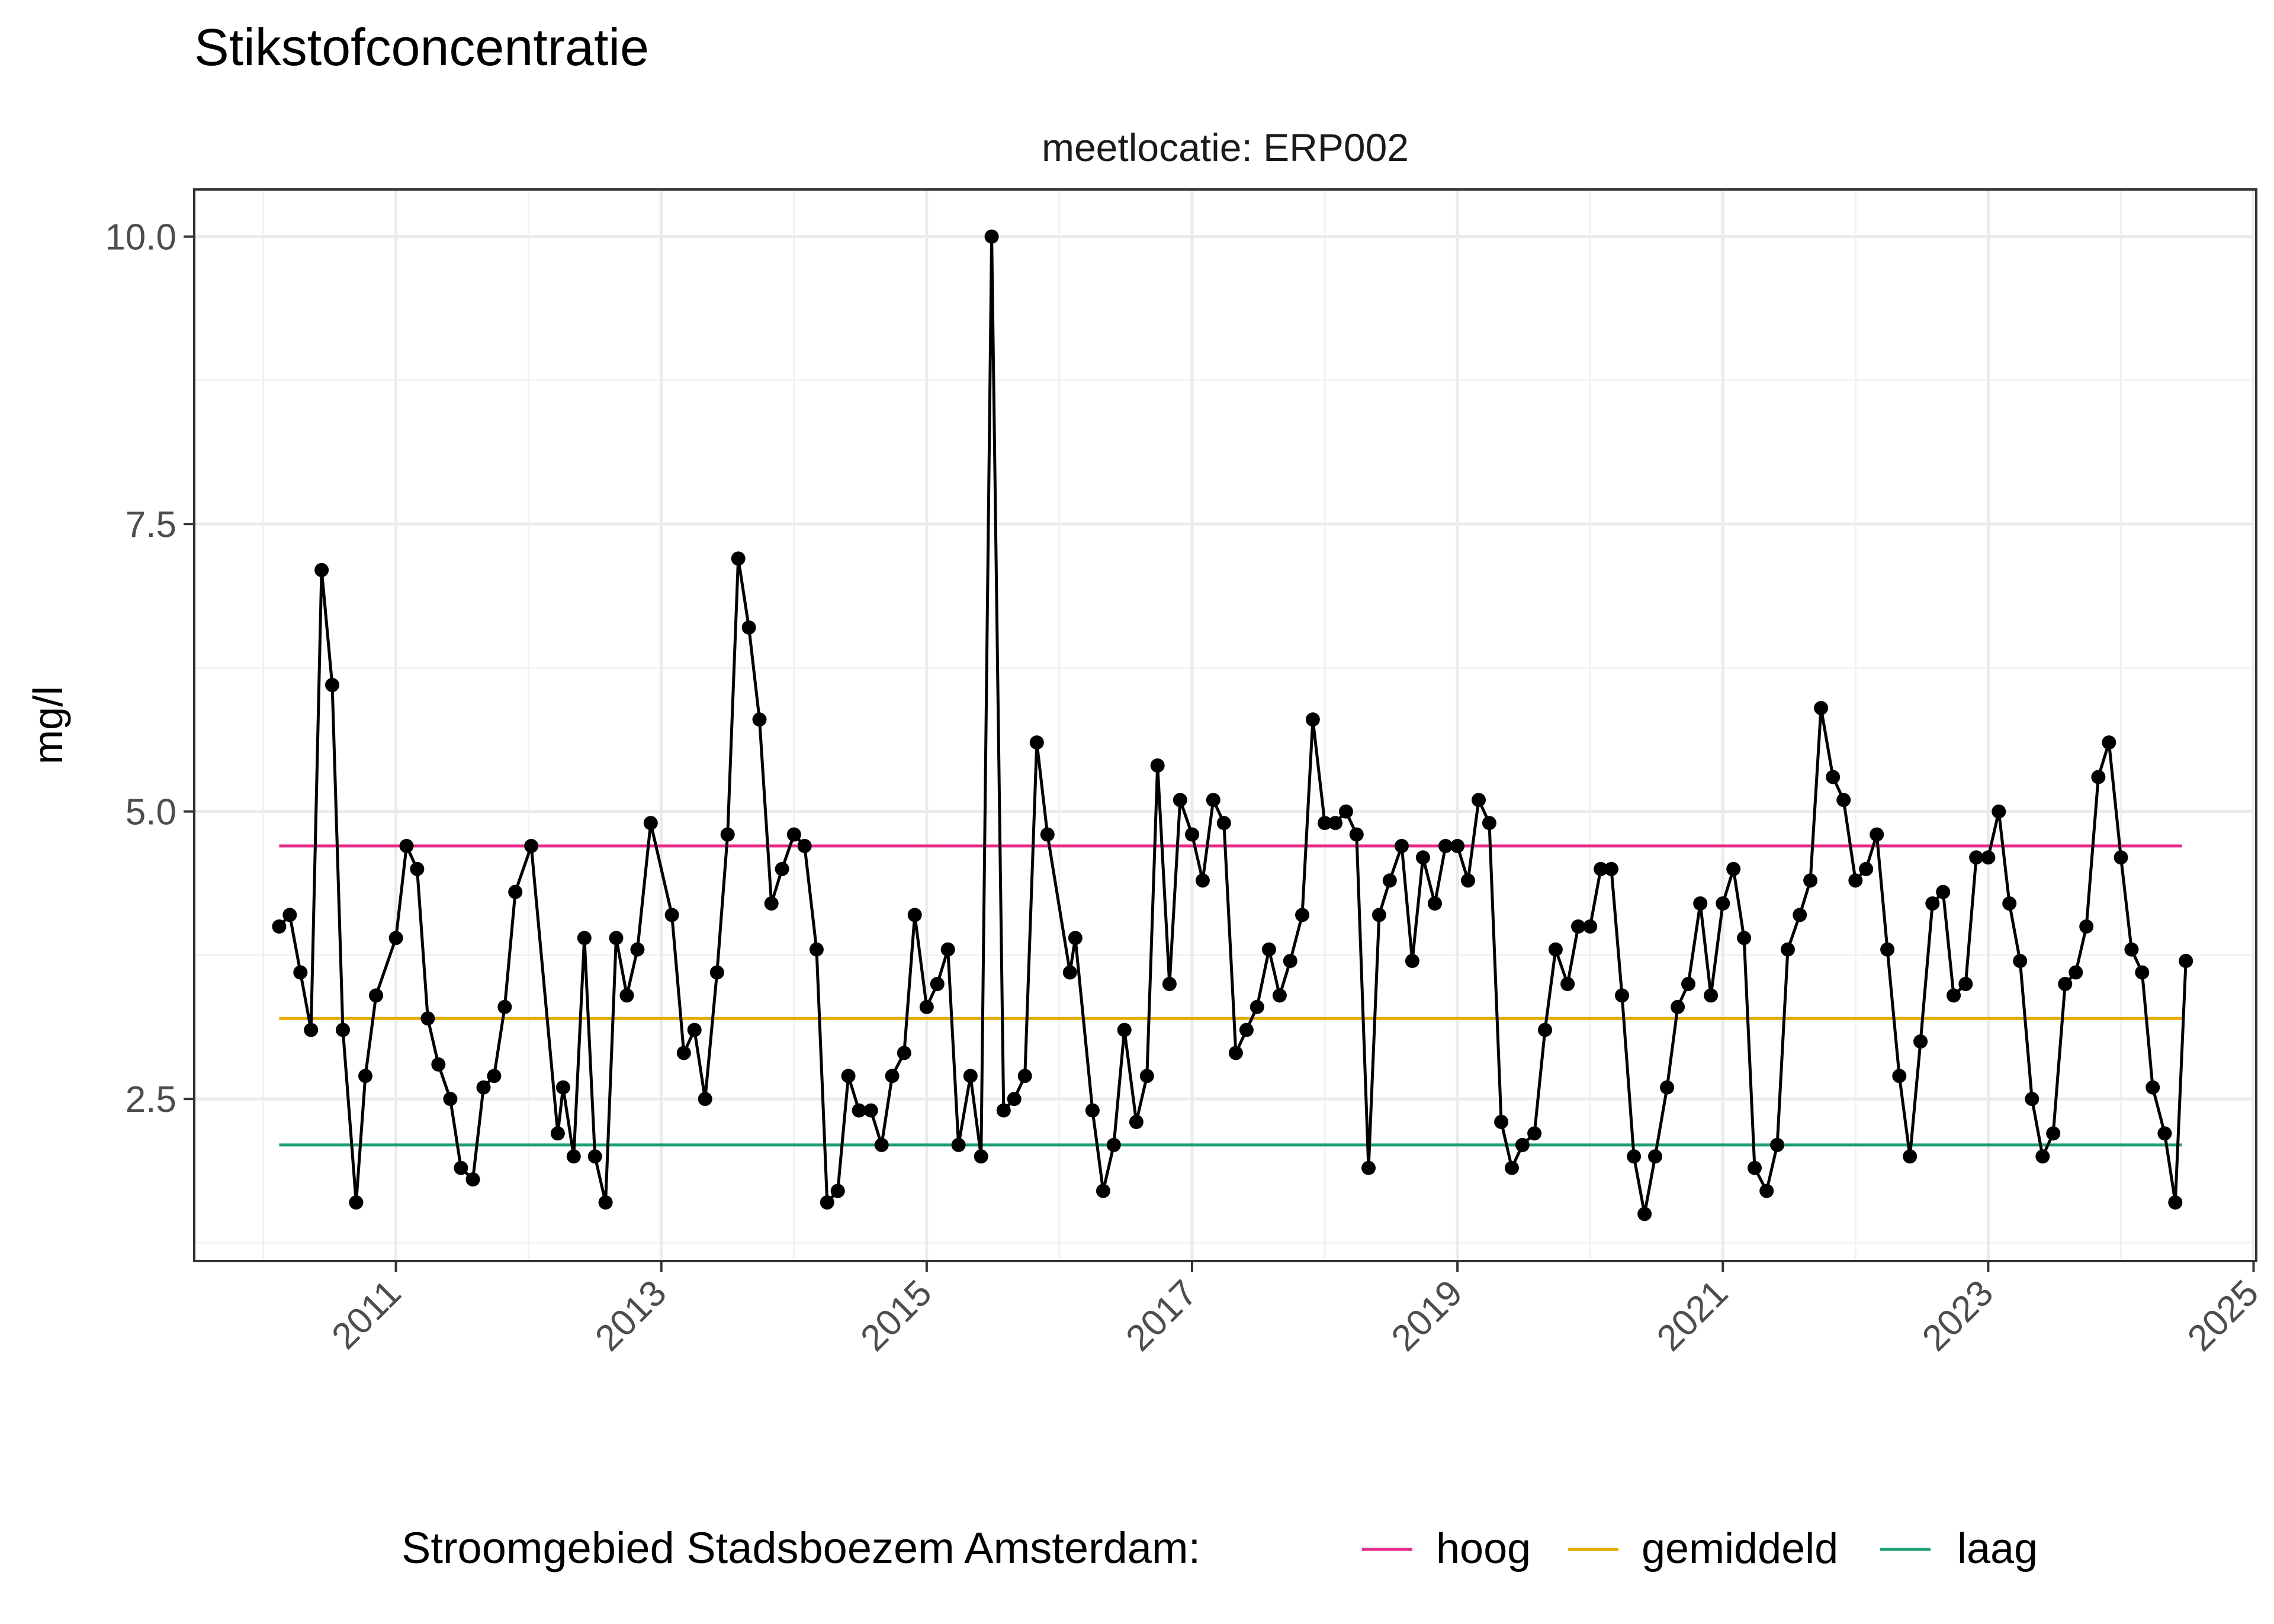 This screenshot has height=1624, width=2274. Describe the element at coordinates (1225, 150) in the screenshot. I see `facet-strip` at that location.